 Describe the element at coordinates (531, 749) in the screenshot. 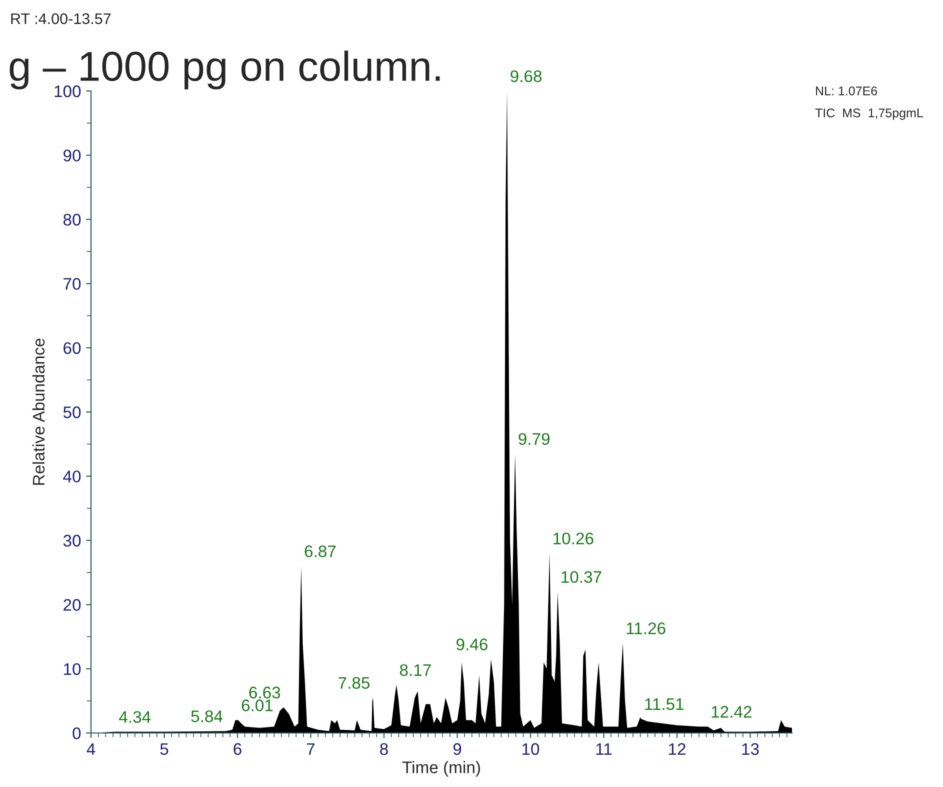

I see `x-tick-label: 10` at that location.